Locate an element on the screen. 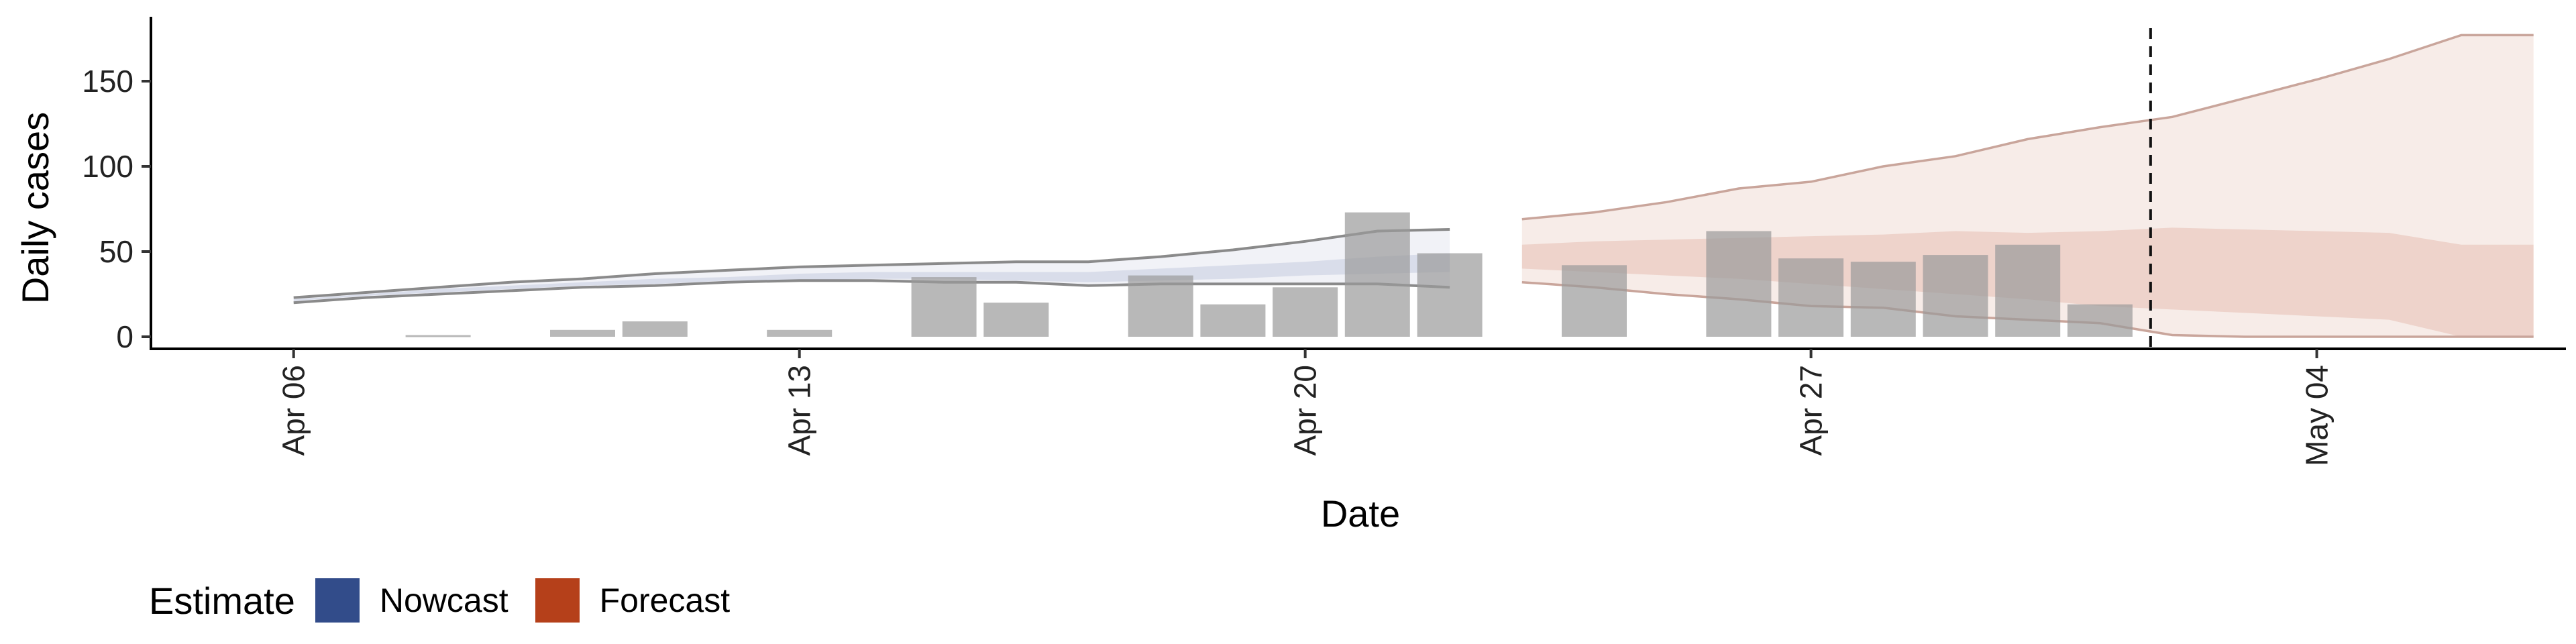 This screenshot has width=2576, height=644. case-bars is located at coordinates (1269, 274).